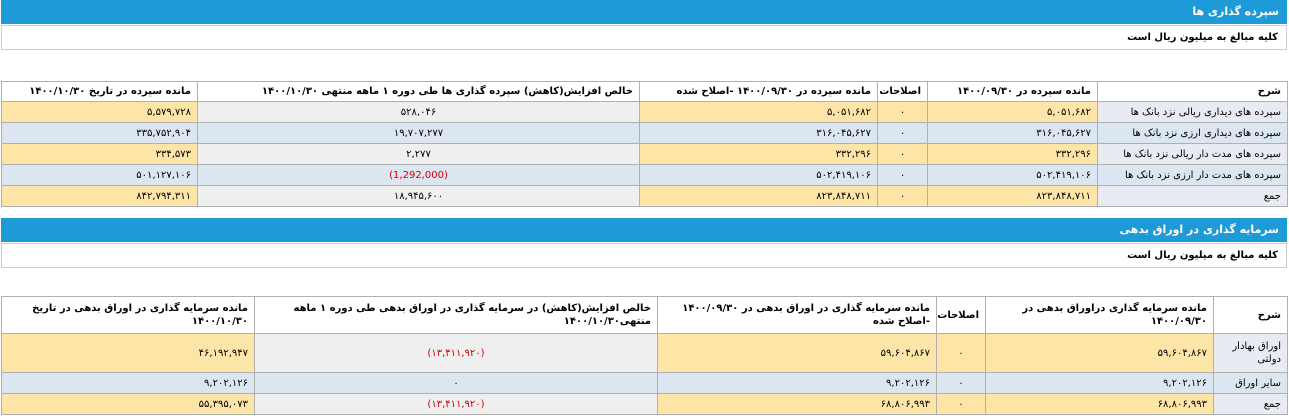 This screenshot has width=1289, height=416. Describe the element at coordinates (644, 12) in the screenshot. I see `section-title: سپرده گذاری ها` at that location.